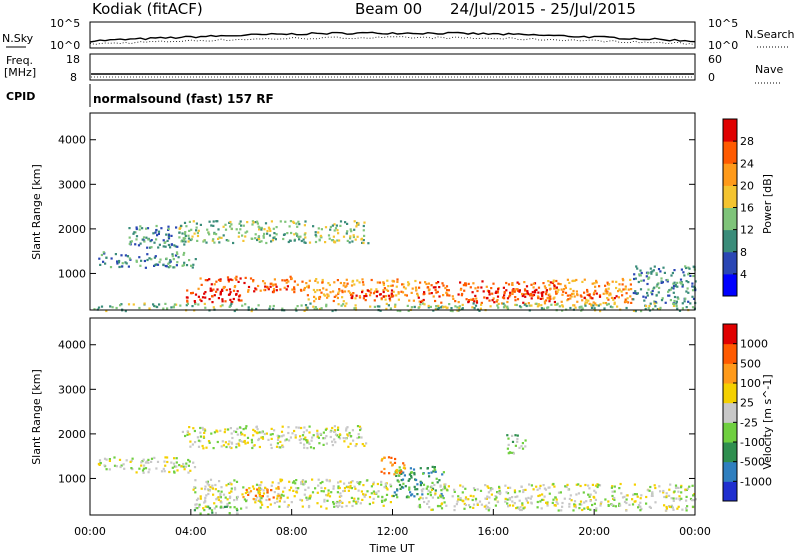 The width and height of the screenshot is (800, 554). What do you see at coordinates (557, 497) in the screenshot?
I see `velocity-echo-region` at bounding box center [557, 497].